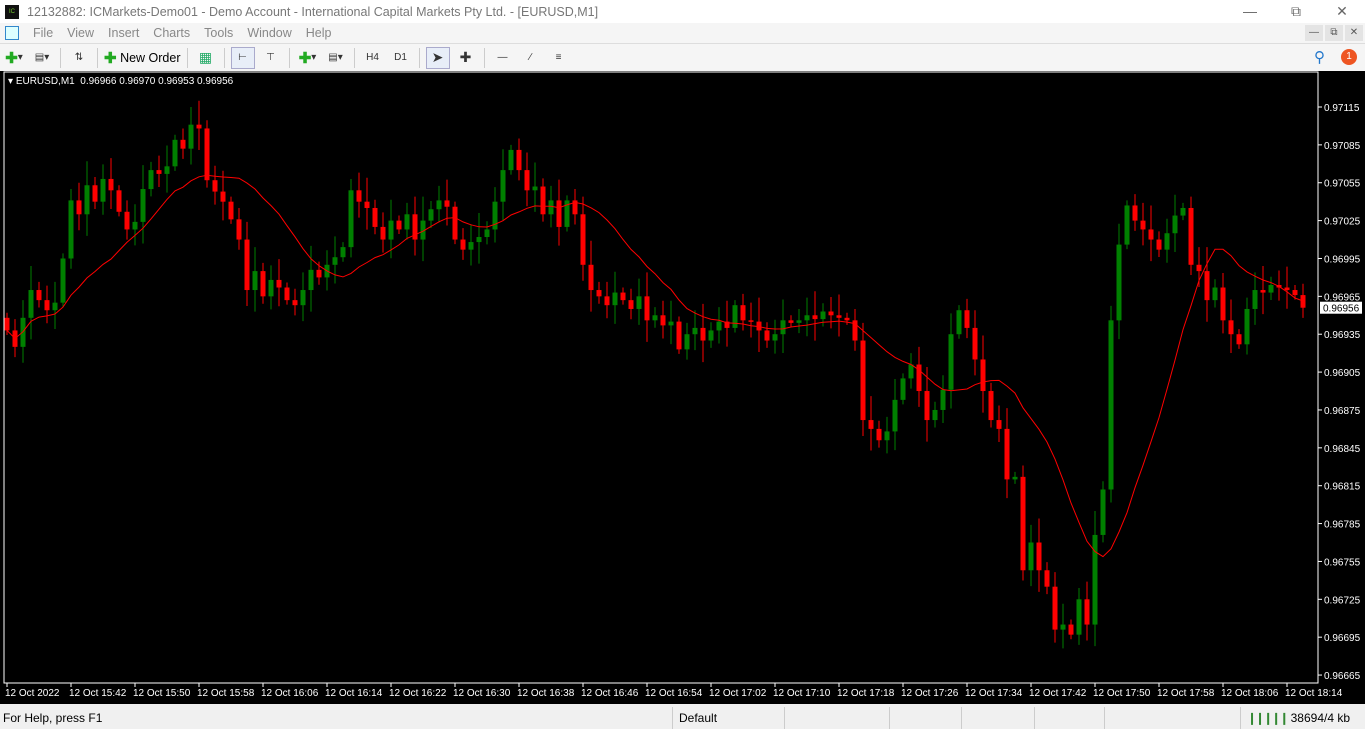 Image resolution: width=1365 pixels, height=729 pixels. I want to click on x-tick-label: 12 Oct 16:38, so click(546, 693).